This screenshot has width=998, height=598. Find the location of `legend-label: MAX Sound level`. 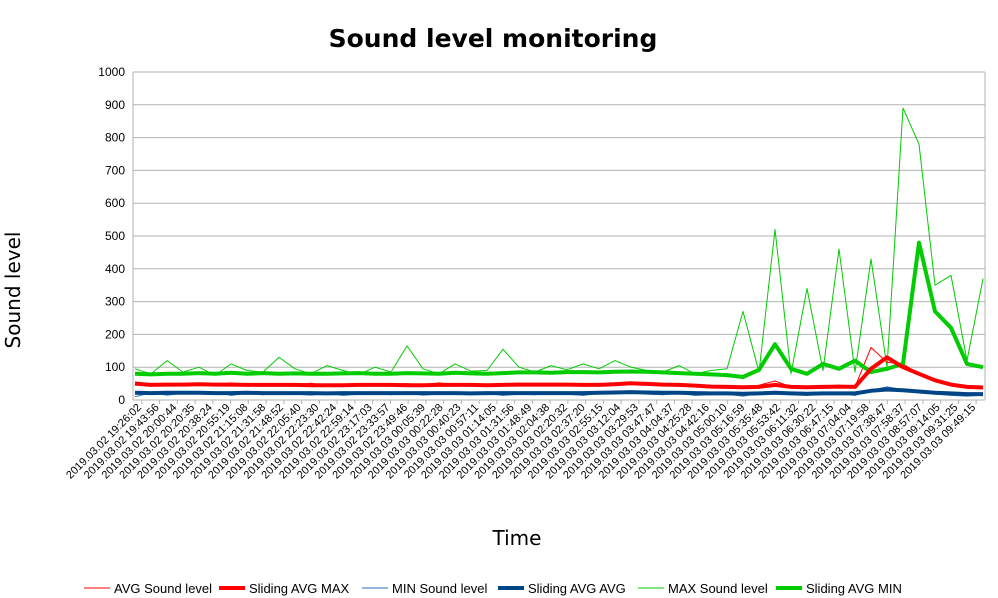

legend-label: MAX Sound level is located at coordinates (718, 588).